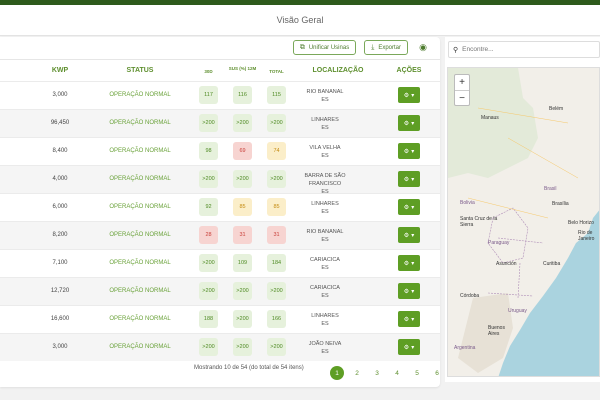  Describe the element at coordinates (462, 82) in the screenshot. I see `zoom-in-button: +` at that location.